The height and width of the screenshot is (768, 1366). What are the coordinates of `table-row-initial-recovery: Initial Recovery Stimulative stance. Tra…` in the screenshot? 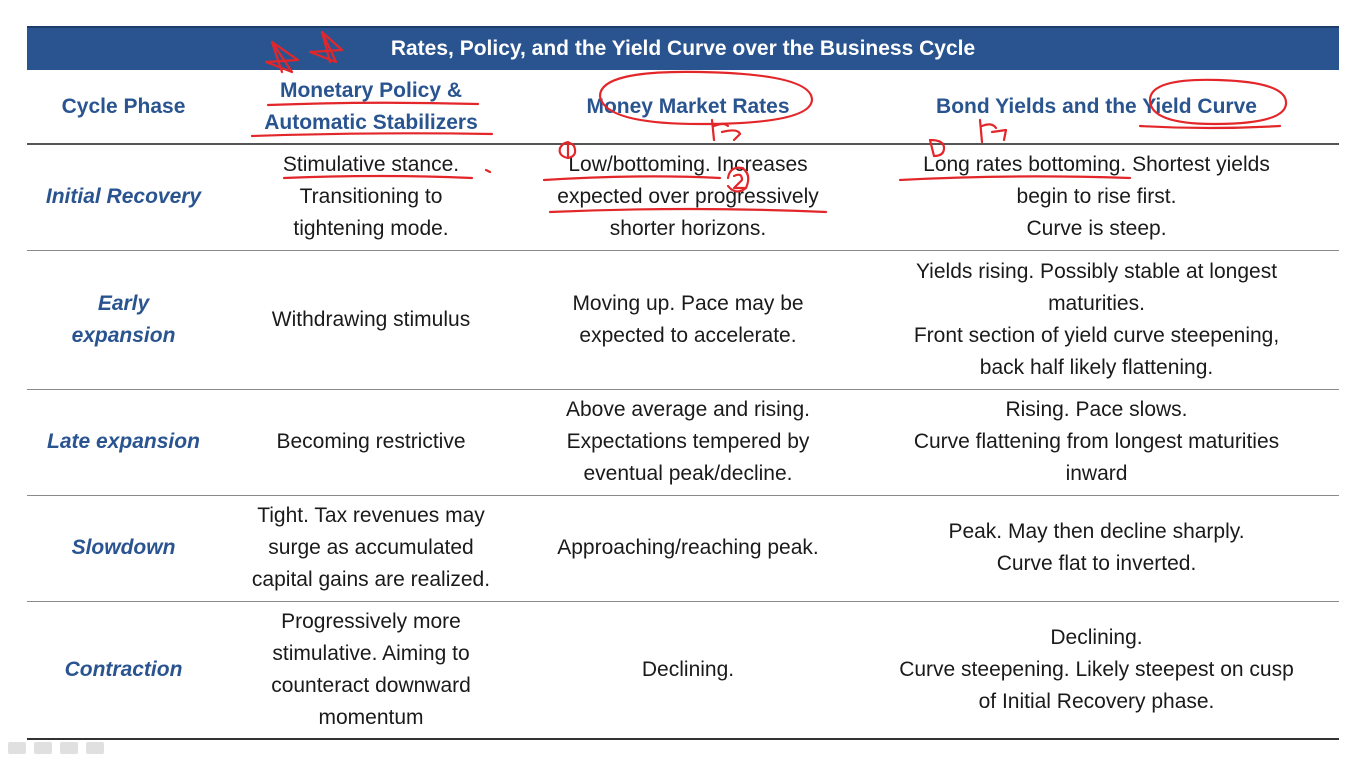 It's located at (683, 197).